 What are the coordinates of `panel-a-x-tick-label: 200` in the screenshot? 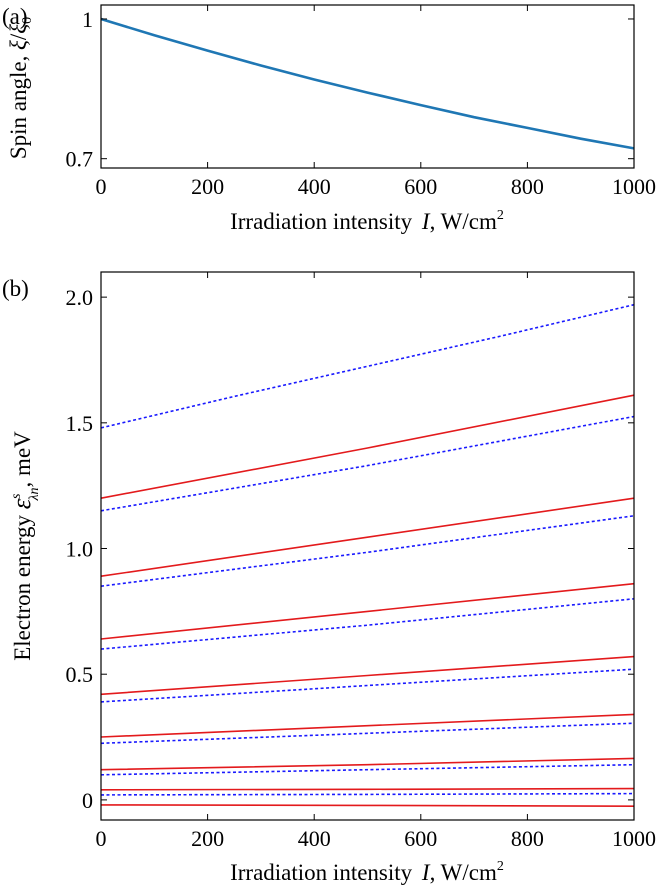 It's located at (207, 186).